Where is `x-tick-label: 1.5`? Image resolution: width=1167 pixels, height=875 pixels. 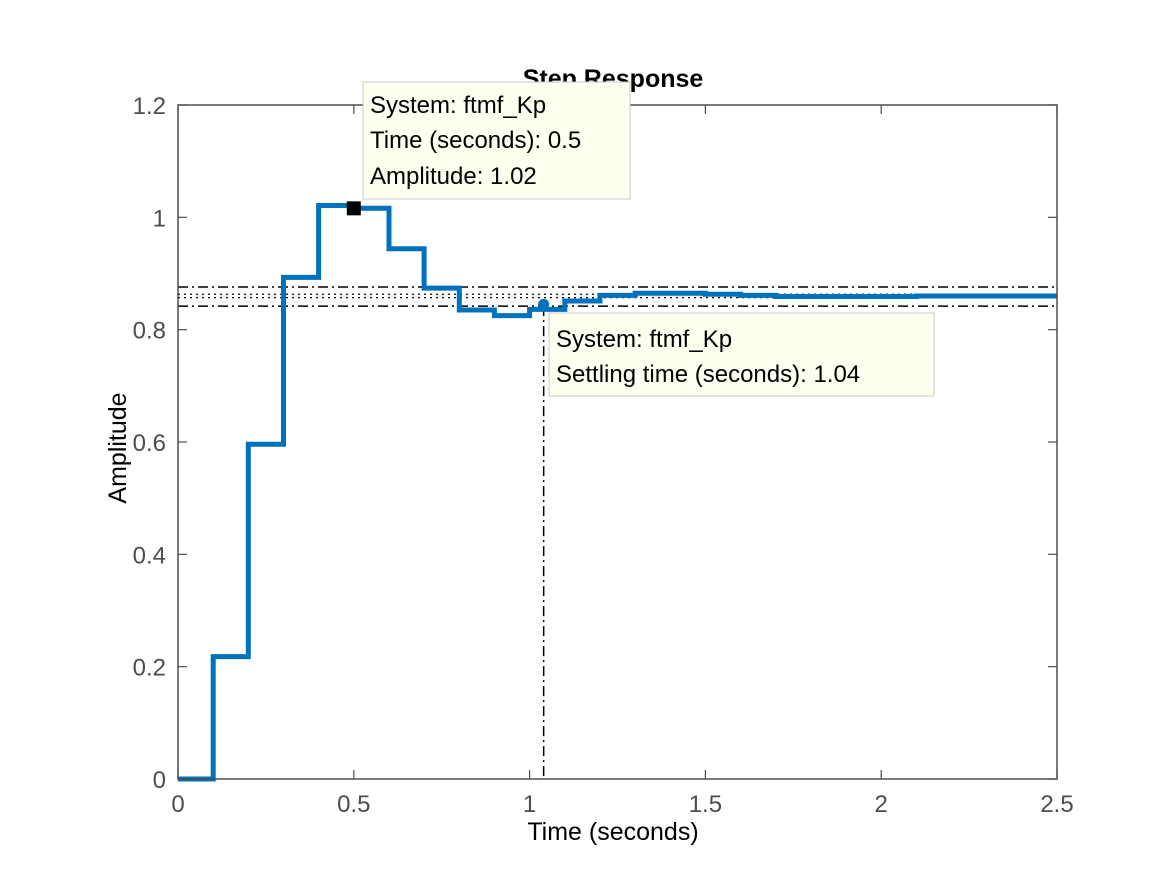
x-tick-label: 1.5 is located at coordinates (705, 804).